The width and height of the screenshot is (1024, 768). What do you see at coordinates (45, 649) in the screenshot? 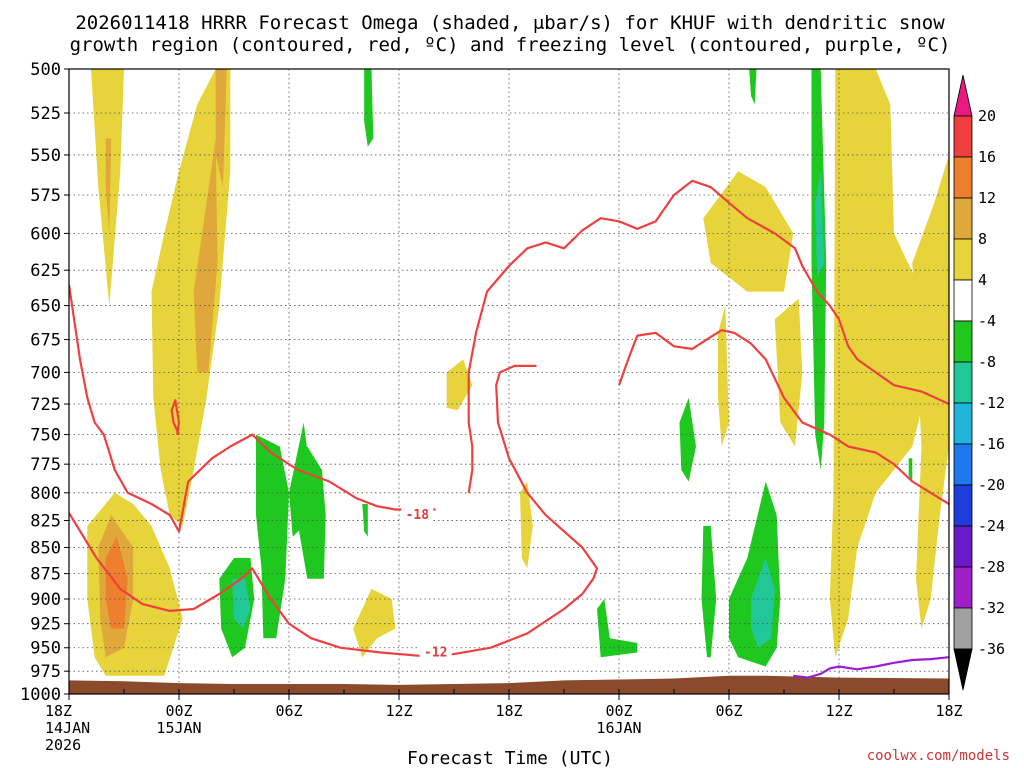
I see `y-tick-label-950: 950` at bounding box center [45, 649].